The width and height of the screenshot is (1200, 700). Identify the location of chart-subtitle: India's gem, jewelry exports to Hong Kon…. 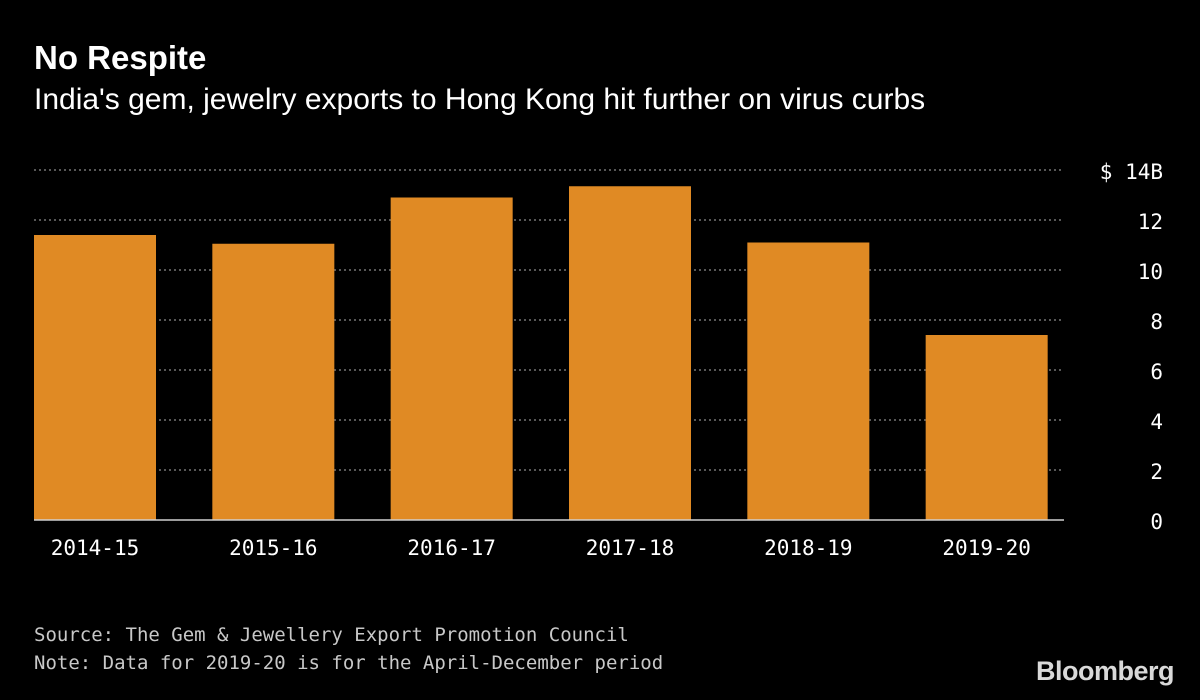
(480, 99).